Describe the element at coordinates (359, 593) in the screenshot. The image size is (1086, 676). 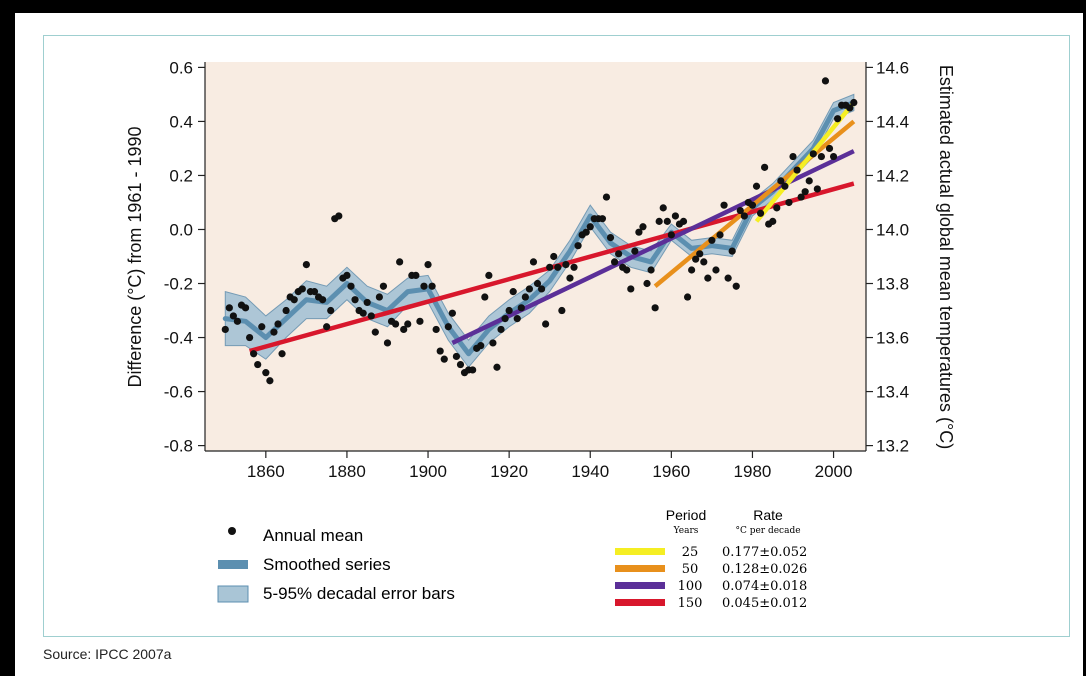
I see `legend-error-bars: 5-95% decadal error bars` at that location.